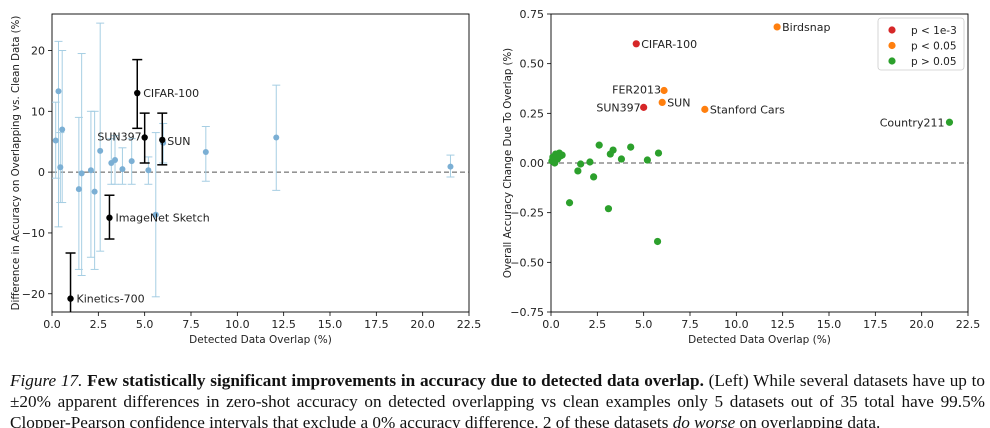 The height and width of the screenshot is (428, 990). Describe the element at coordinates (41, 172) in the screenshot. I see `left-y-tick-label: 0` at that location.